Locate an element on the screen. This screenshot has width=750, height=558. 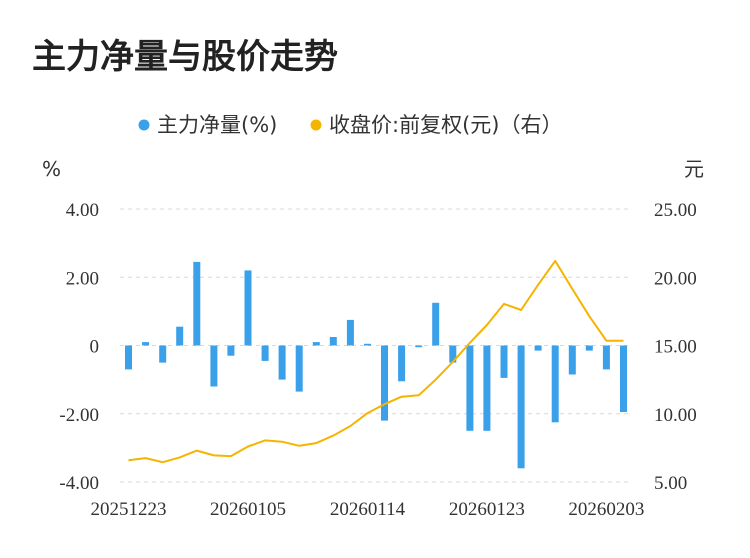
x-tick-label: 20260105 is located at coordinates (248, 509).